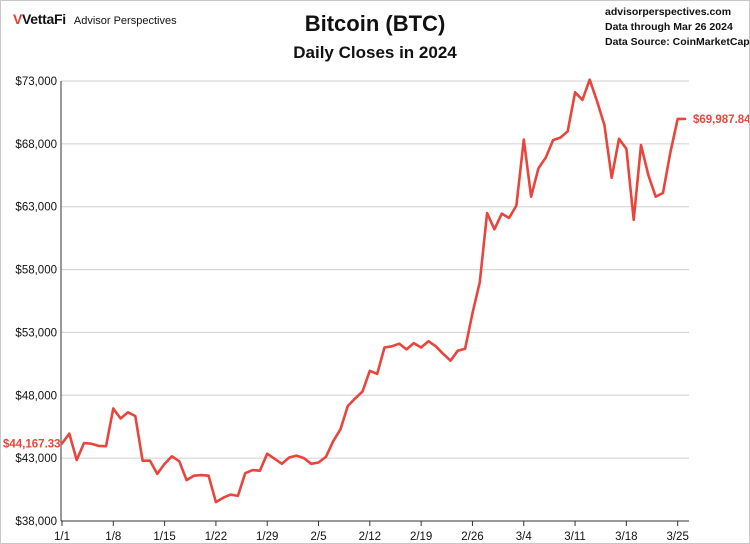  I want to click on y-tick-label: $43,000, so click(36, 459).